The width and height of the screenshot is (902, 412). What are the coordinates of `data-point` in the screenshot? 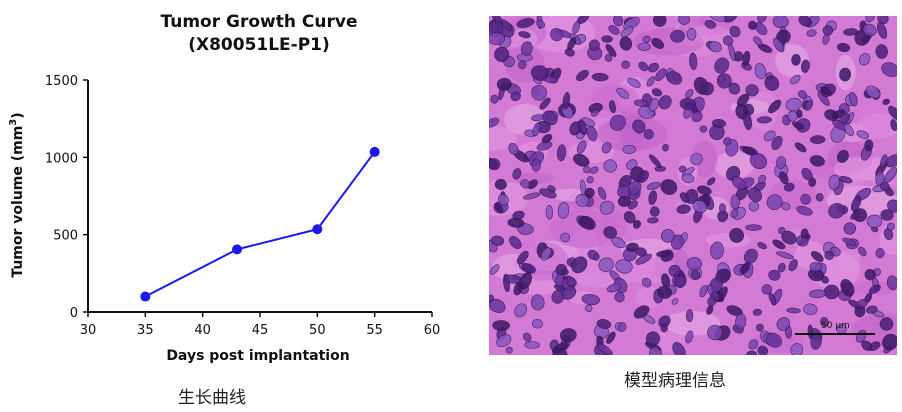 It's located at (374, 151).